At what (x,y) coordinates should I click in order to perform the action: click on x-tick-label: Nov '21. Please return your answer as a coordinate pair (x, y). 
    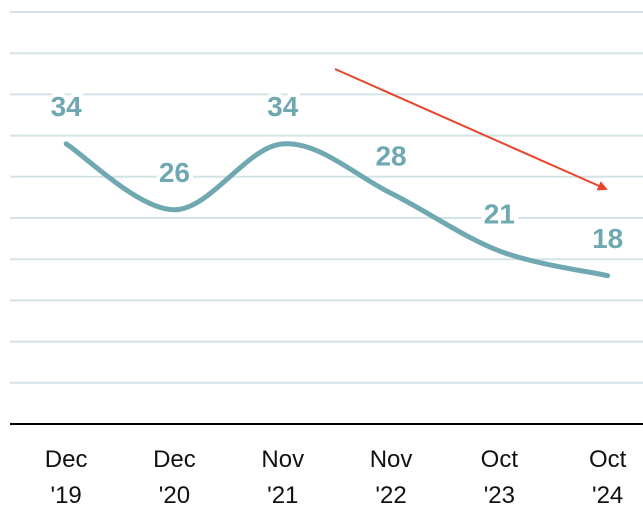
    Looking at the image, I should click on (282, 477).